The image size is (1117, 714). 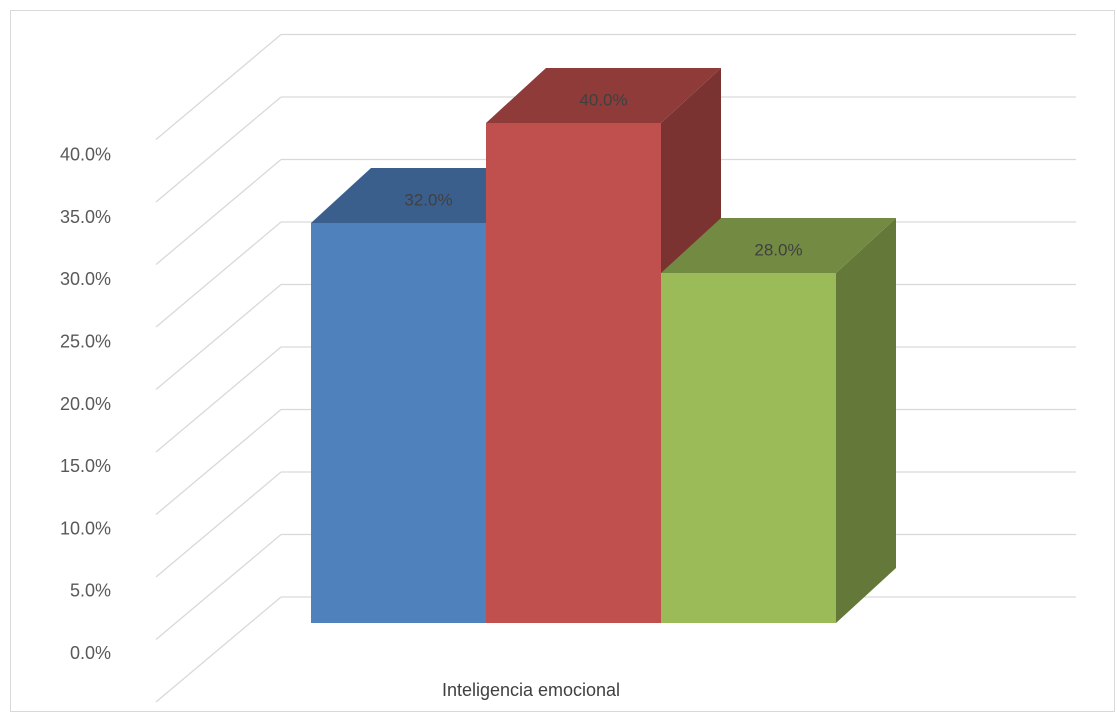 What do you see at coordinates (85, 217) in the screenshot?
I see `y-tick-label: 35.0%` at bounding box center [85, 217].